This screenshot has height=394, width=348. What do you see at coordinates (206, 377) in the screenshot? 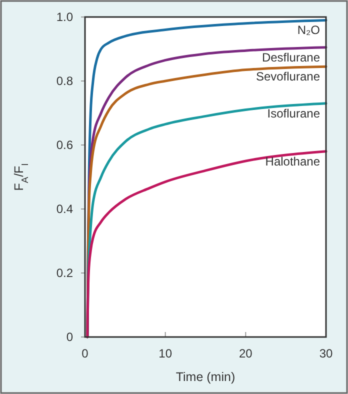
I see `x-axis-title: Time (min)` at bounding box center [206, 377].